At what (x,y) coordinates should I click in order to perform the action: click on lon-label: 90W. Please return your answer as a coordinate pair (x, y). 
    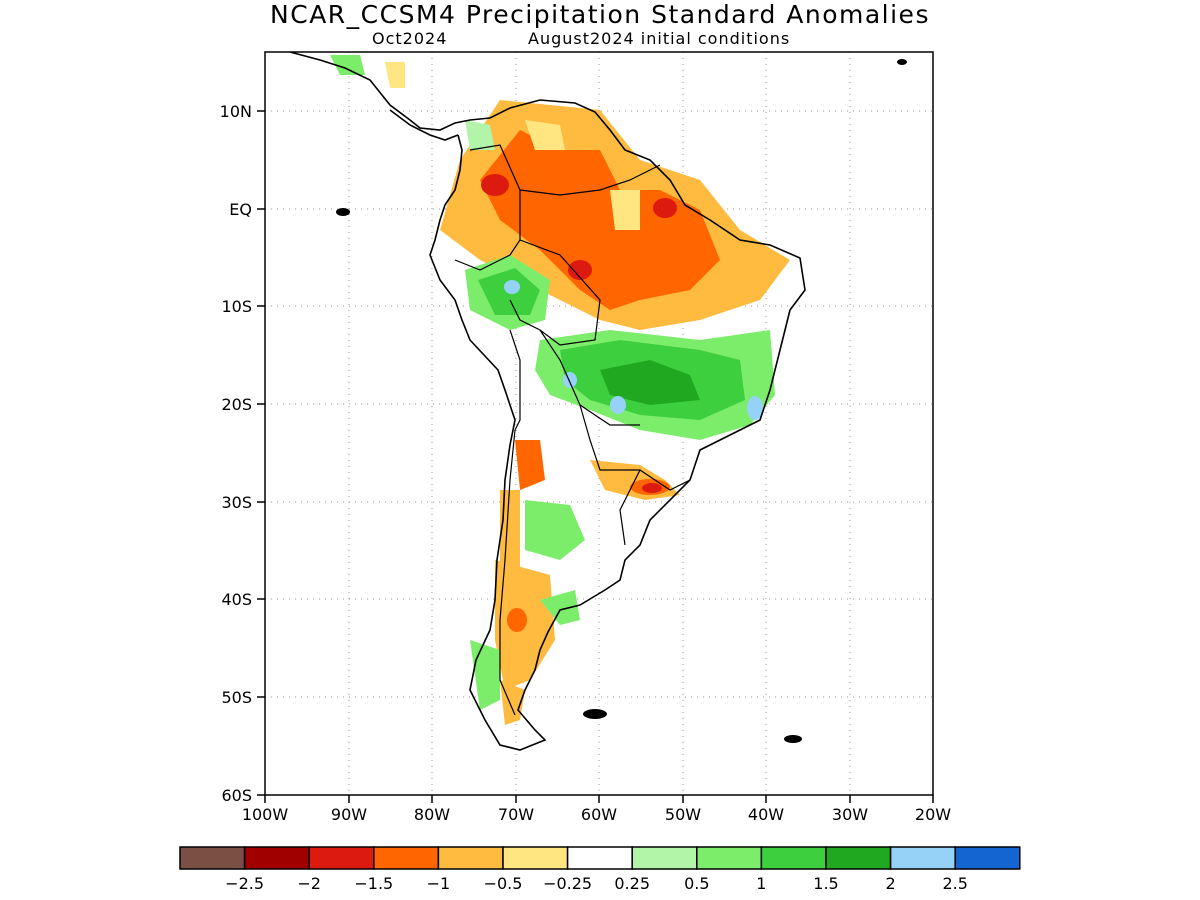
    Looking at the image, I should click on (349, 814).